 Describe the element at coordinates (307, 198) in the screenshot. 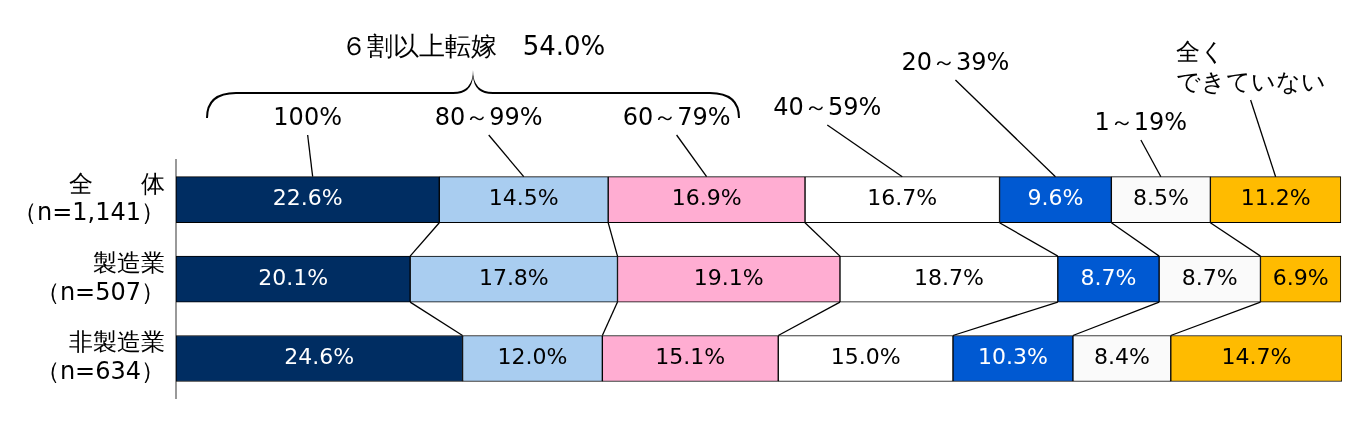

I see `data-label: 22.6%` at that location.